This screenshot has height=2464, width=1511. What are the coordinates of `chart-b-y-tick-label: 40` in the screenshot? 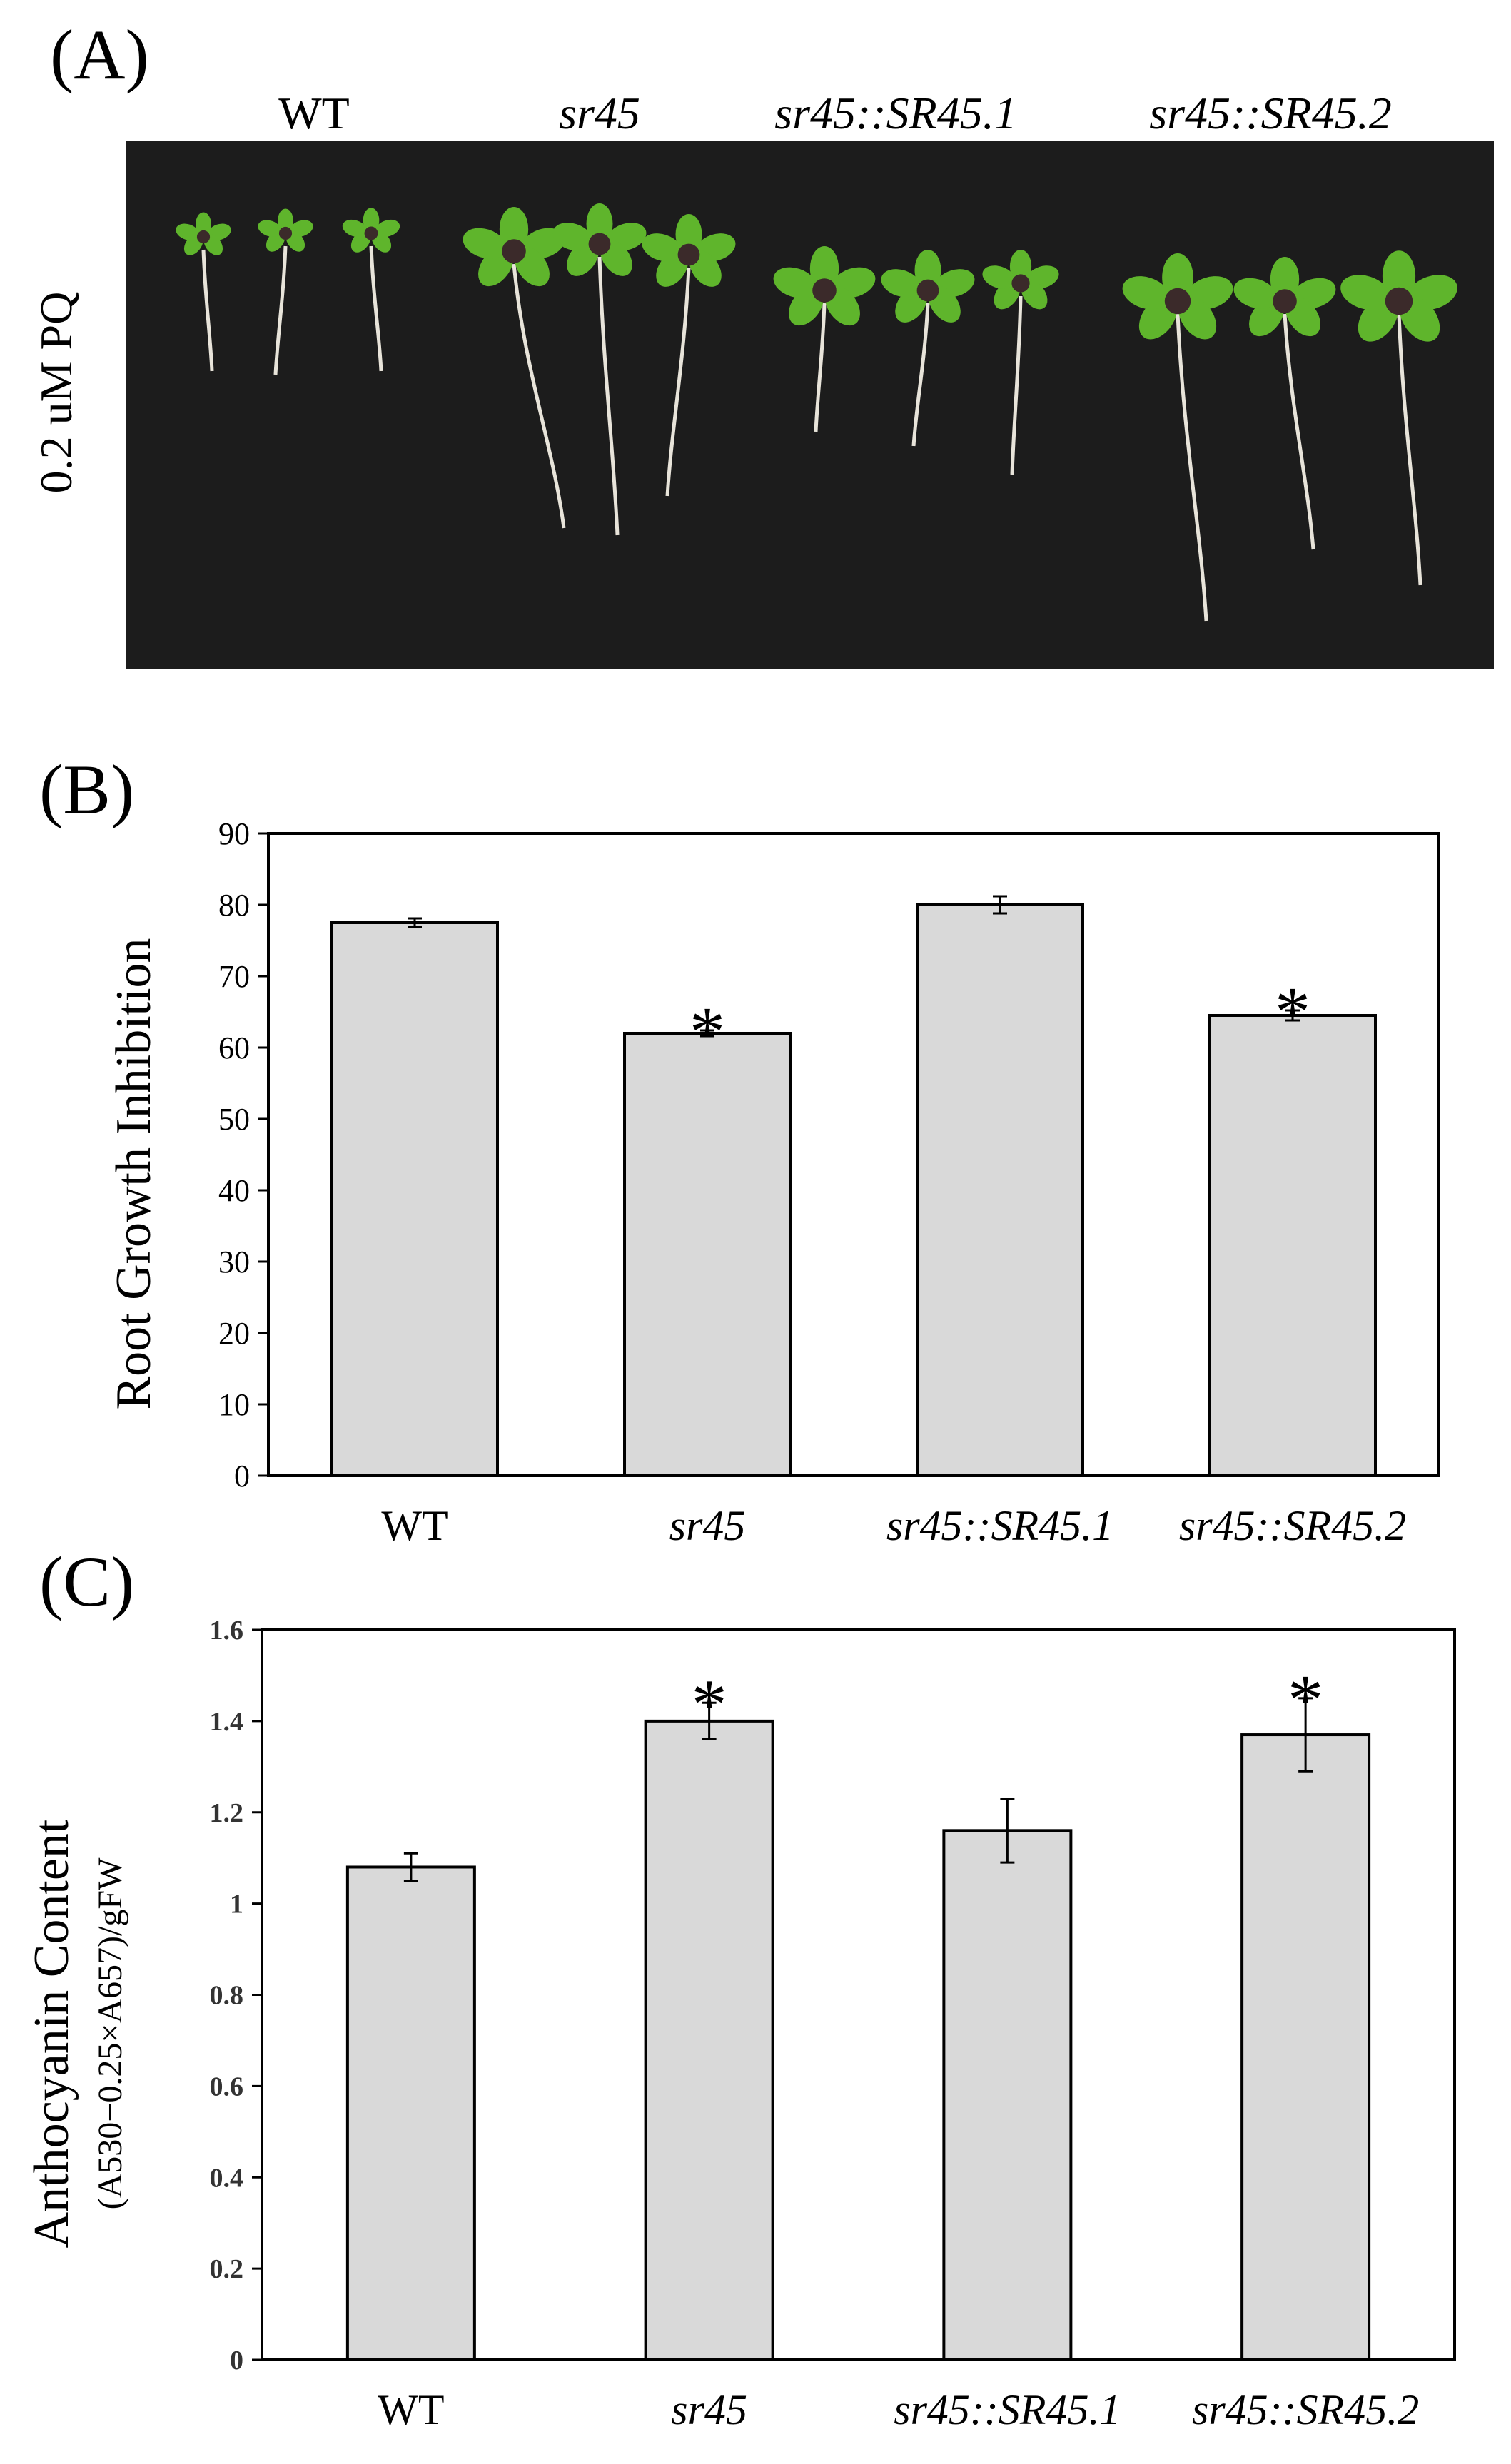 It's located at (234, 1190).